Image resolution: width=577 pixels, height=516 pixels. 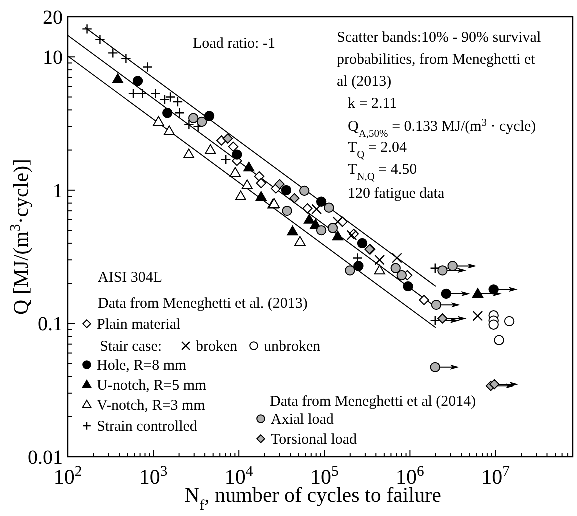 I want to click on annotation: probabilities, from Meneghetti et, so click(x=436, y=60).